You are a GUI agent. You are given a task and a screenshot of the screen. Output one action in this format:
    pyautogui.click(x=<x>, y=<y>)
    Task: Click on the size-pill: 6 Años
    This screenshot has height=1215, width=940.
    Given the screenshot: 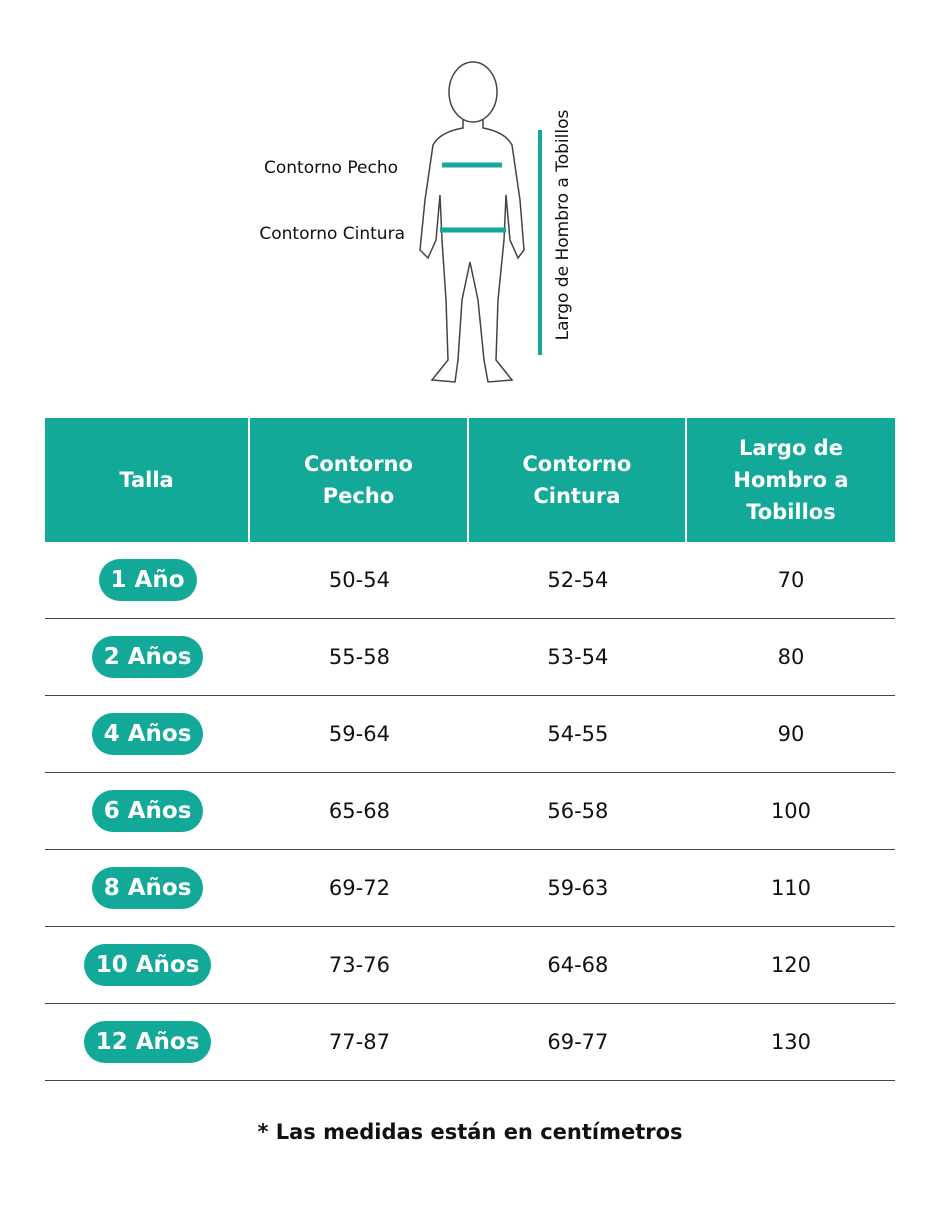 What is the action you would take?
    pyautogui.click(x=147, y=811)
    